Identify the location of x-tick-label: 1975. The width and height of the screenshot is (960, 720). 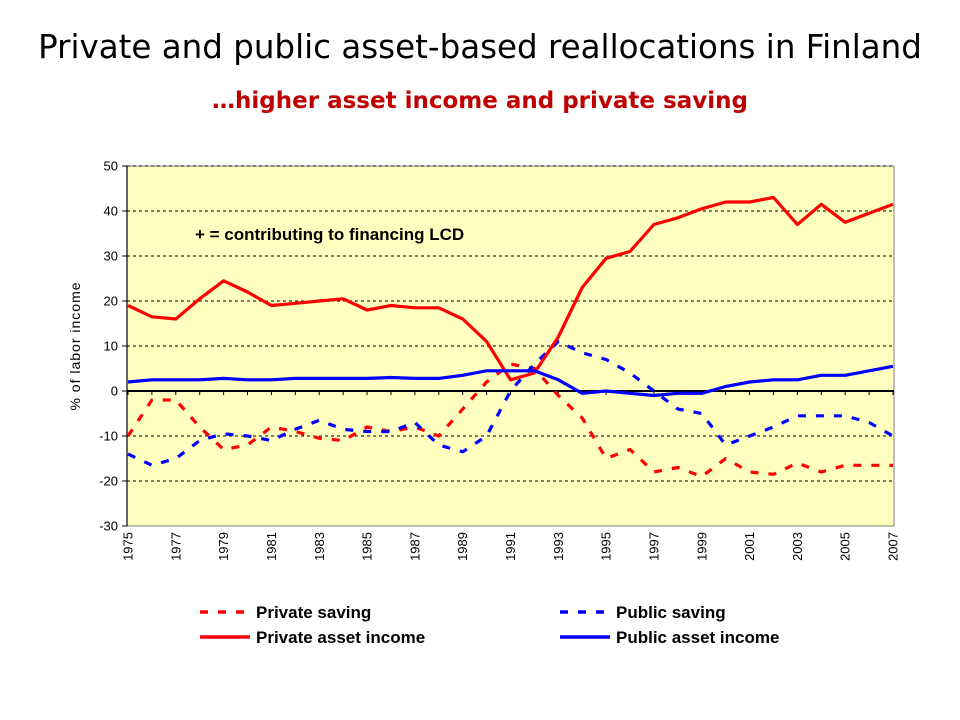
(128, 546).